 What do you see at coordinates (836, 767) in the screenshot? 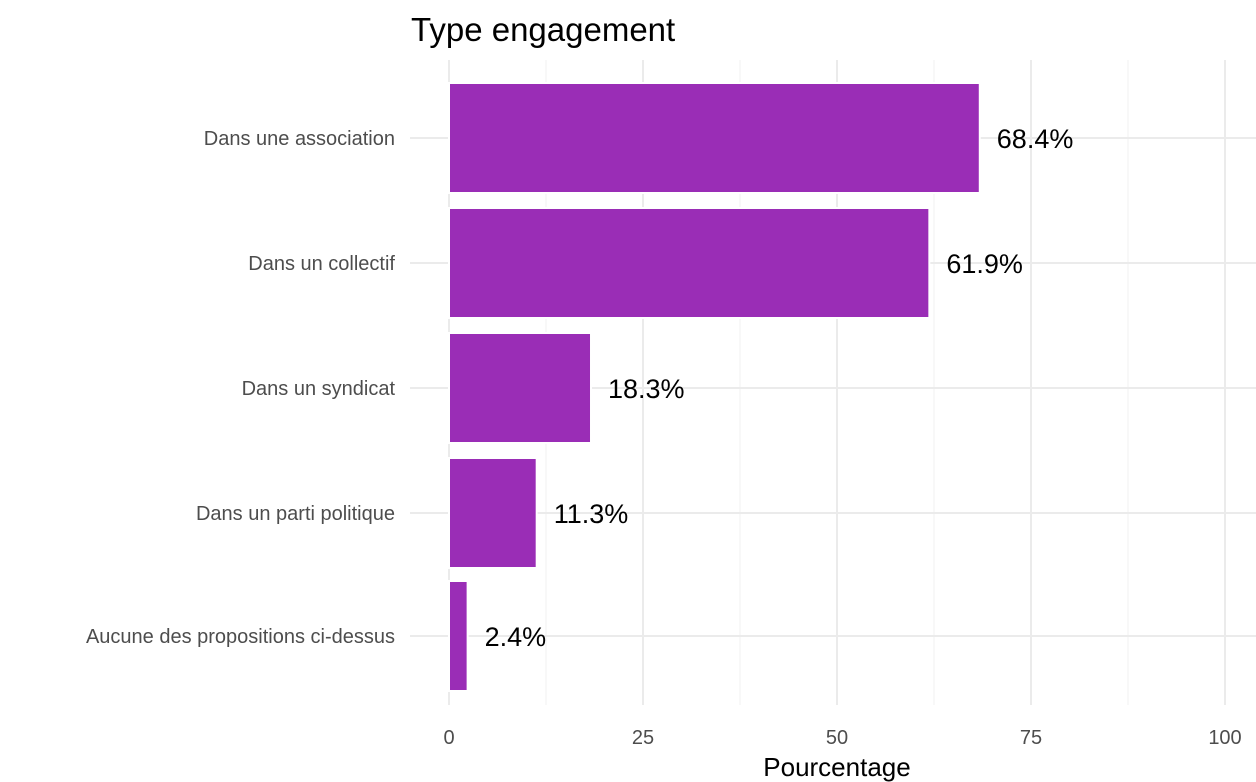
I see `x-axis-title: Pourcentage` at bounding box center [836, 767].